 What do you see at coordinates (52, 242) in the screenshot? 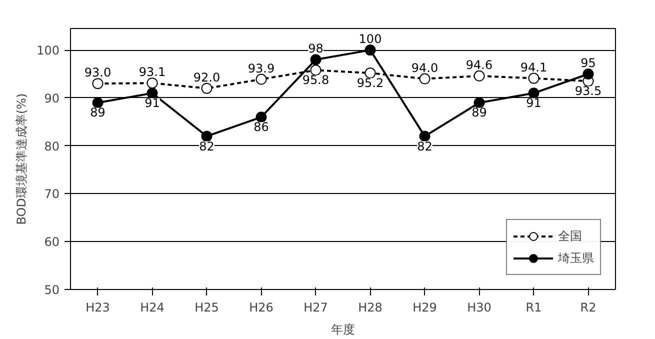
I see `y-tick-label: 60` at bounding box center [52, 242].